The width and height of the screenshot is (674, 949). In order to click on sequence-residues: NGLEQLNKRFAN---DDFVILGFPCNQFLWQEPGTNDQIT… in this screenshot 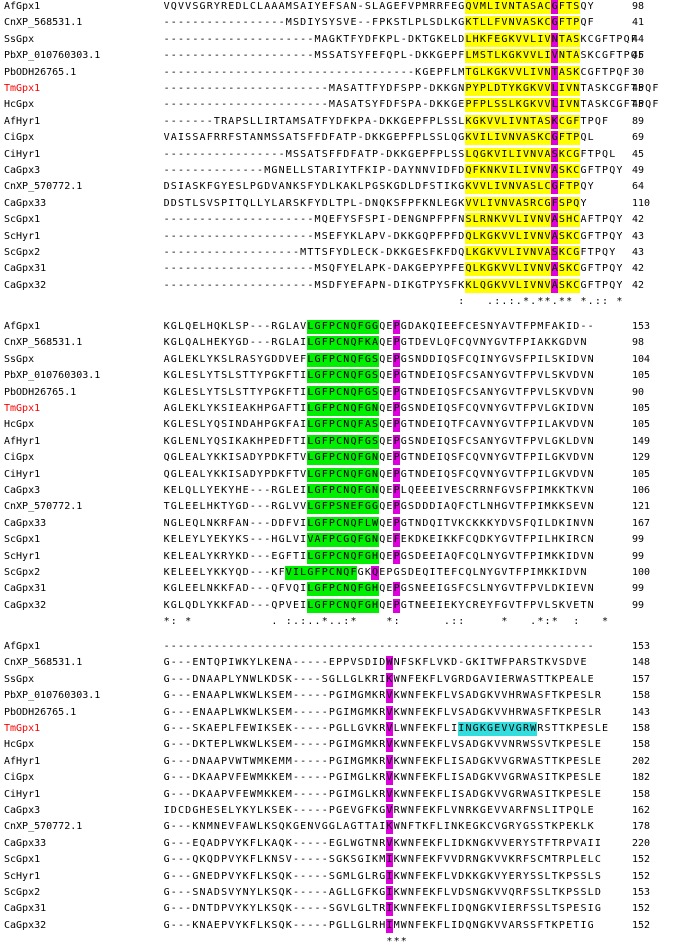, I will do `click(378, 523)`.